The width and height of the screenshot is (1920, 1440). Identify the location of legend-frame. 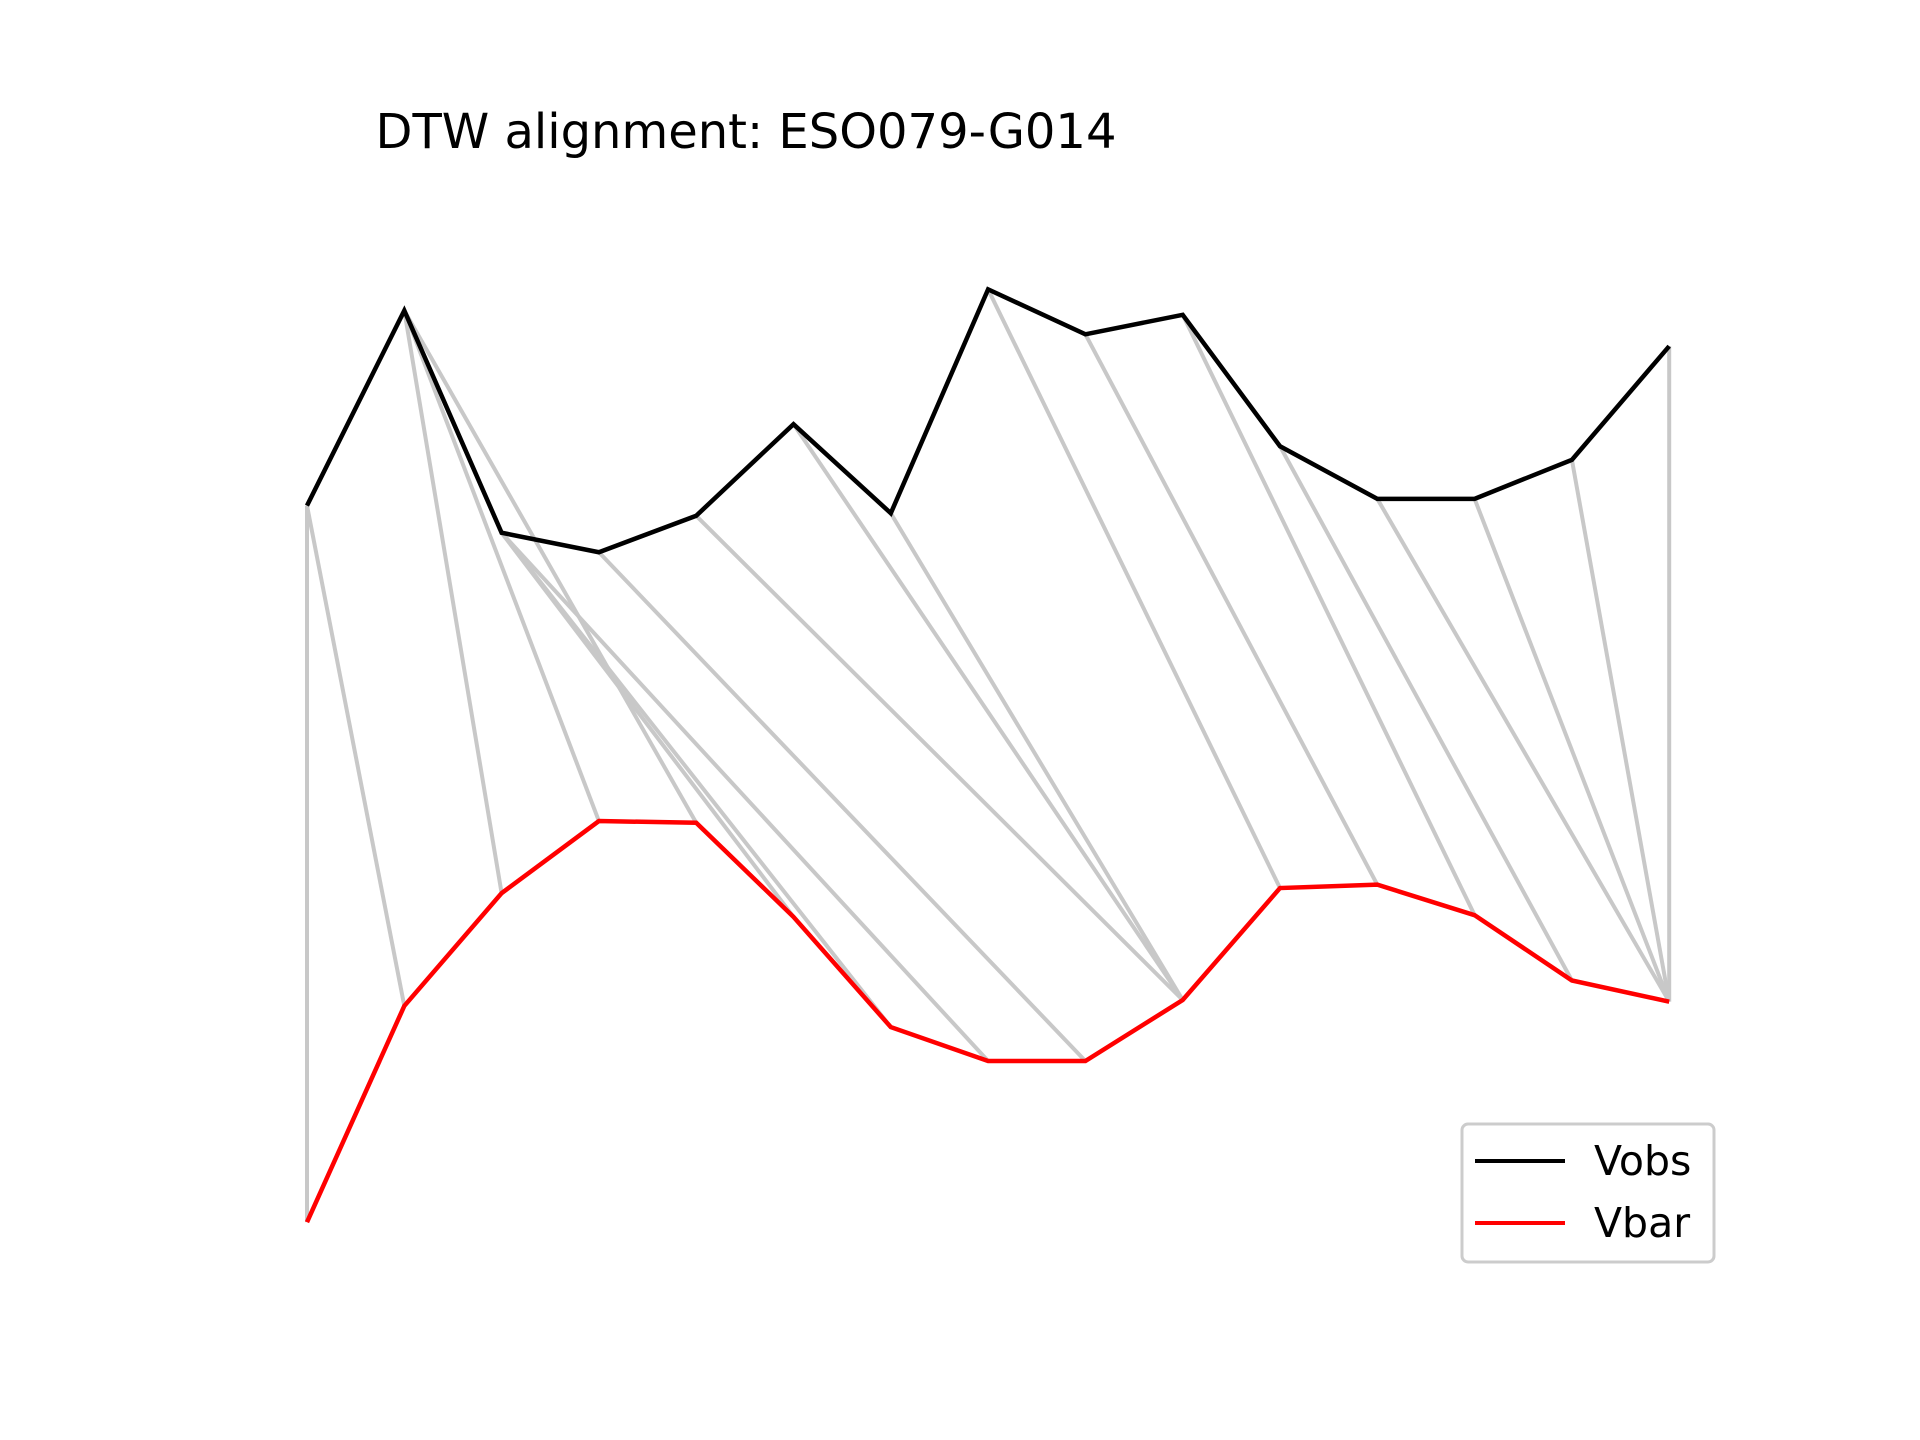
(1588, 1193).